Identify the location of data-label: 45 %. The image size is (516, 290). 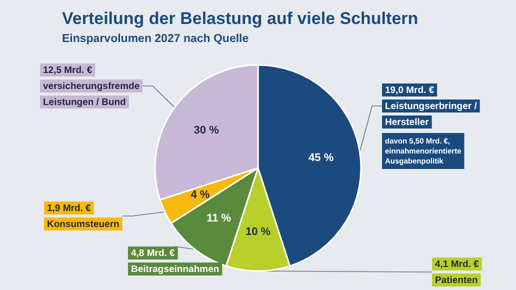
(321, 158).